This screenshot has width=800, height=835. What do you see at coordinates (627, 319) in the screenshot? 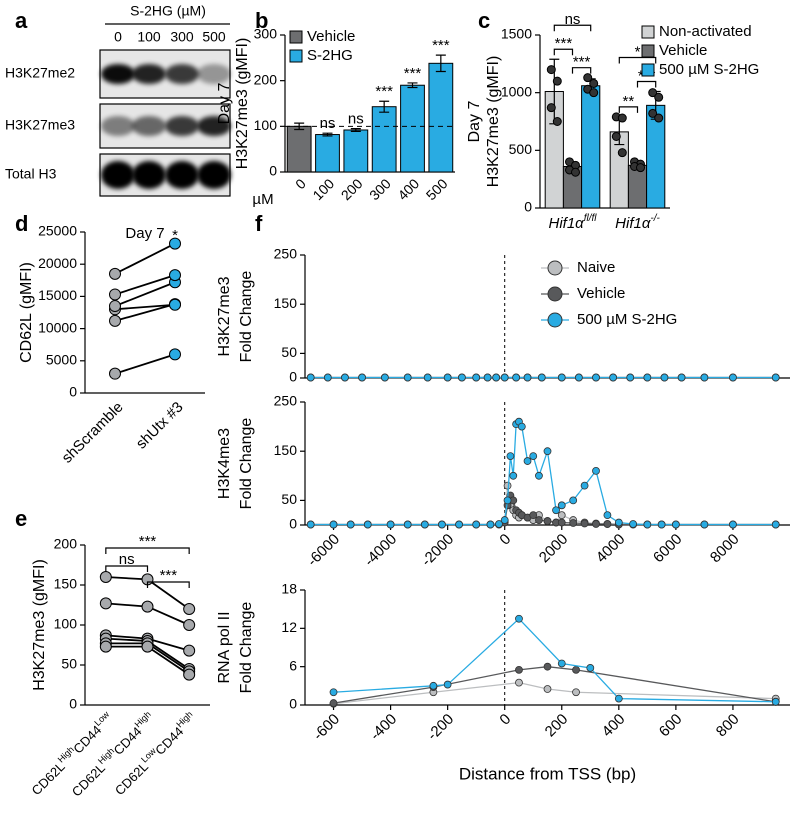
I see `legend-label: 500 µM S-2HG` at bounding box center [627, 319].